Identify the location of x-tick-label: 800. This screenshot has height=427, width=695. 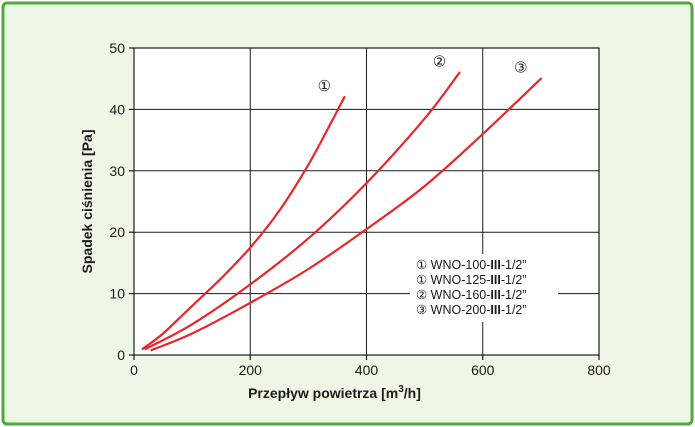
(599, 370).